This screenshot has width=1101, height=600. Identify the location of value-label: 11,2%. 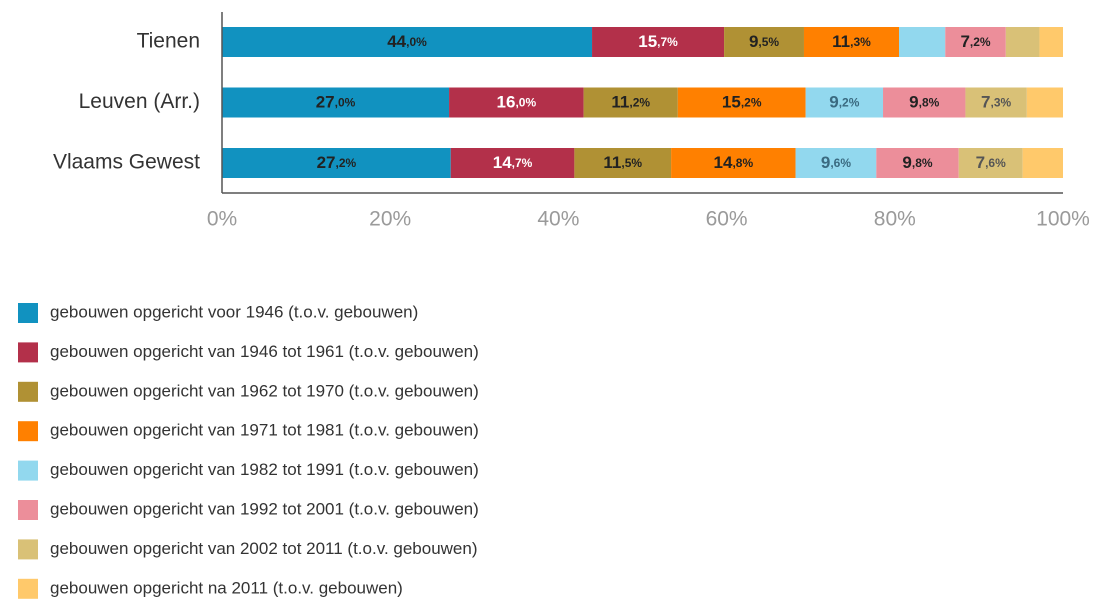
(630, 102).